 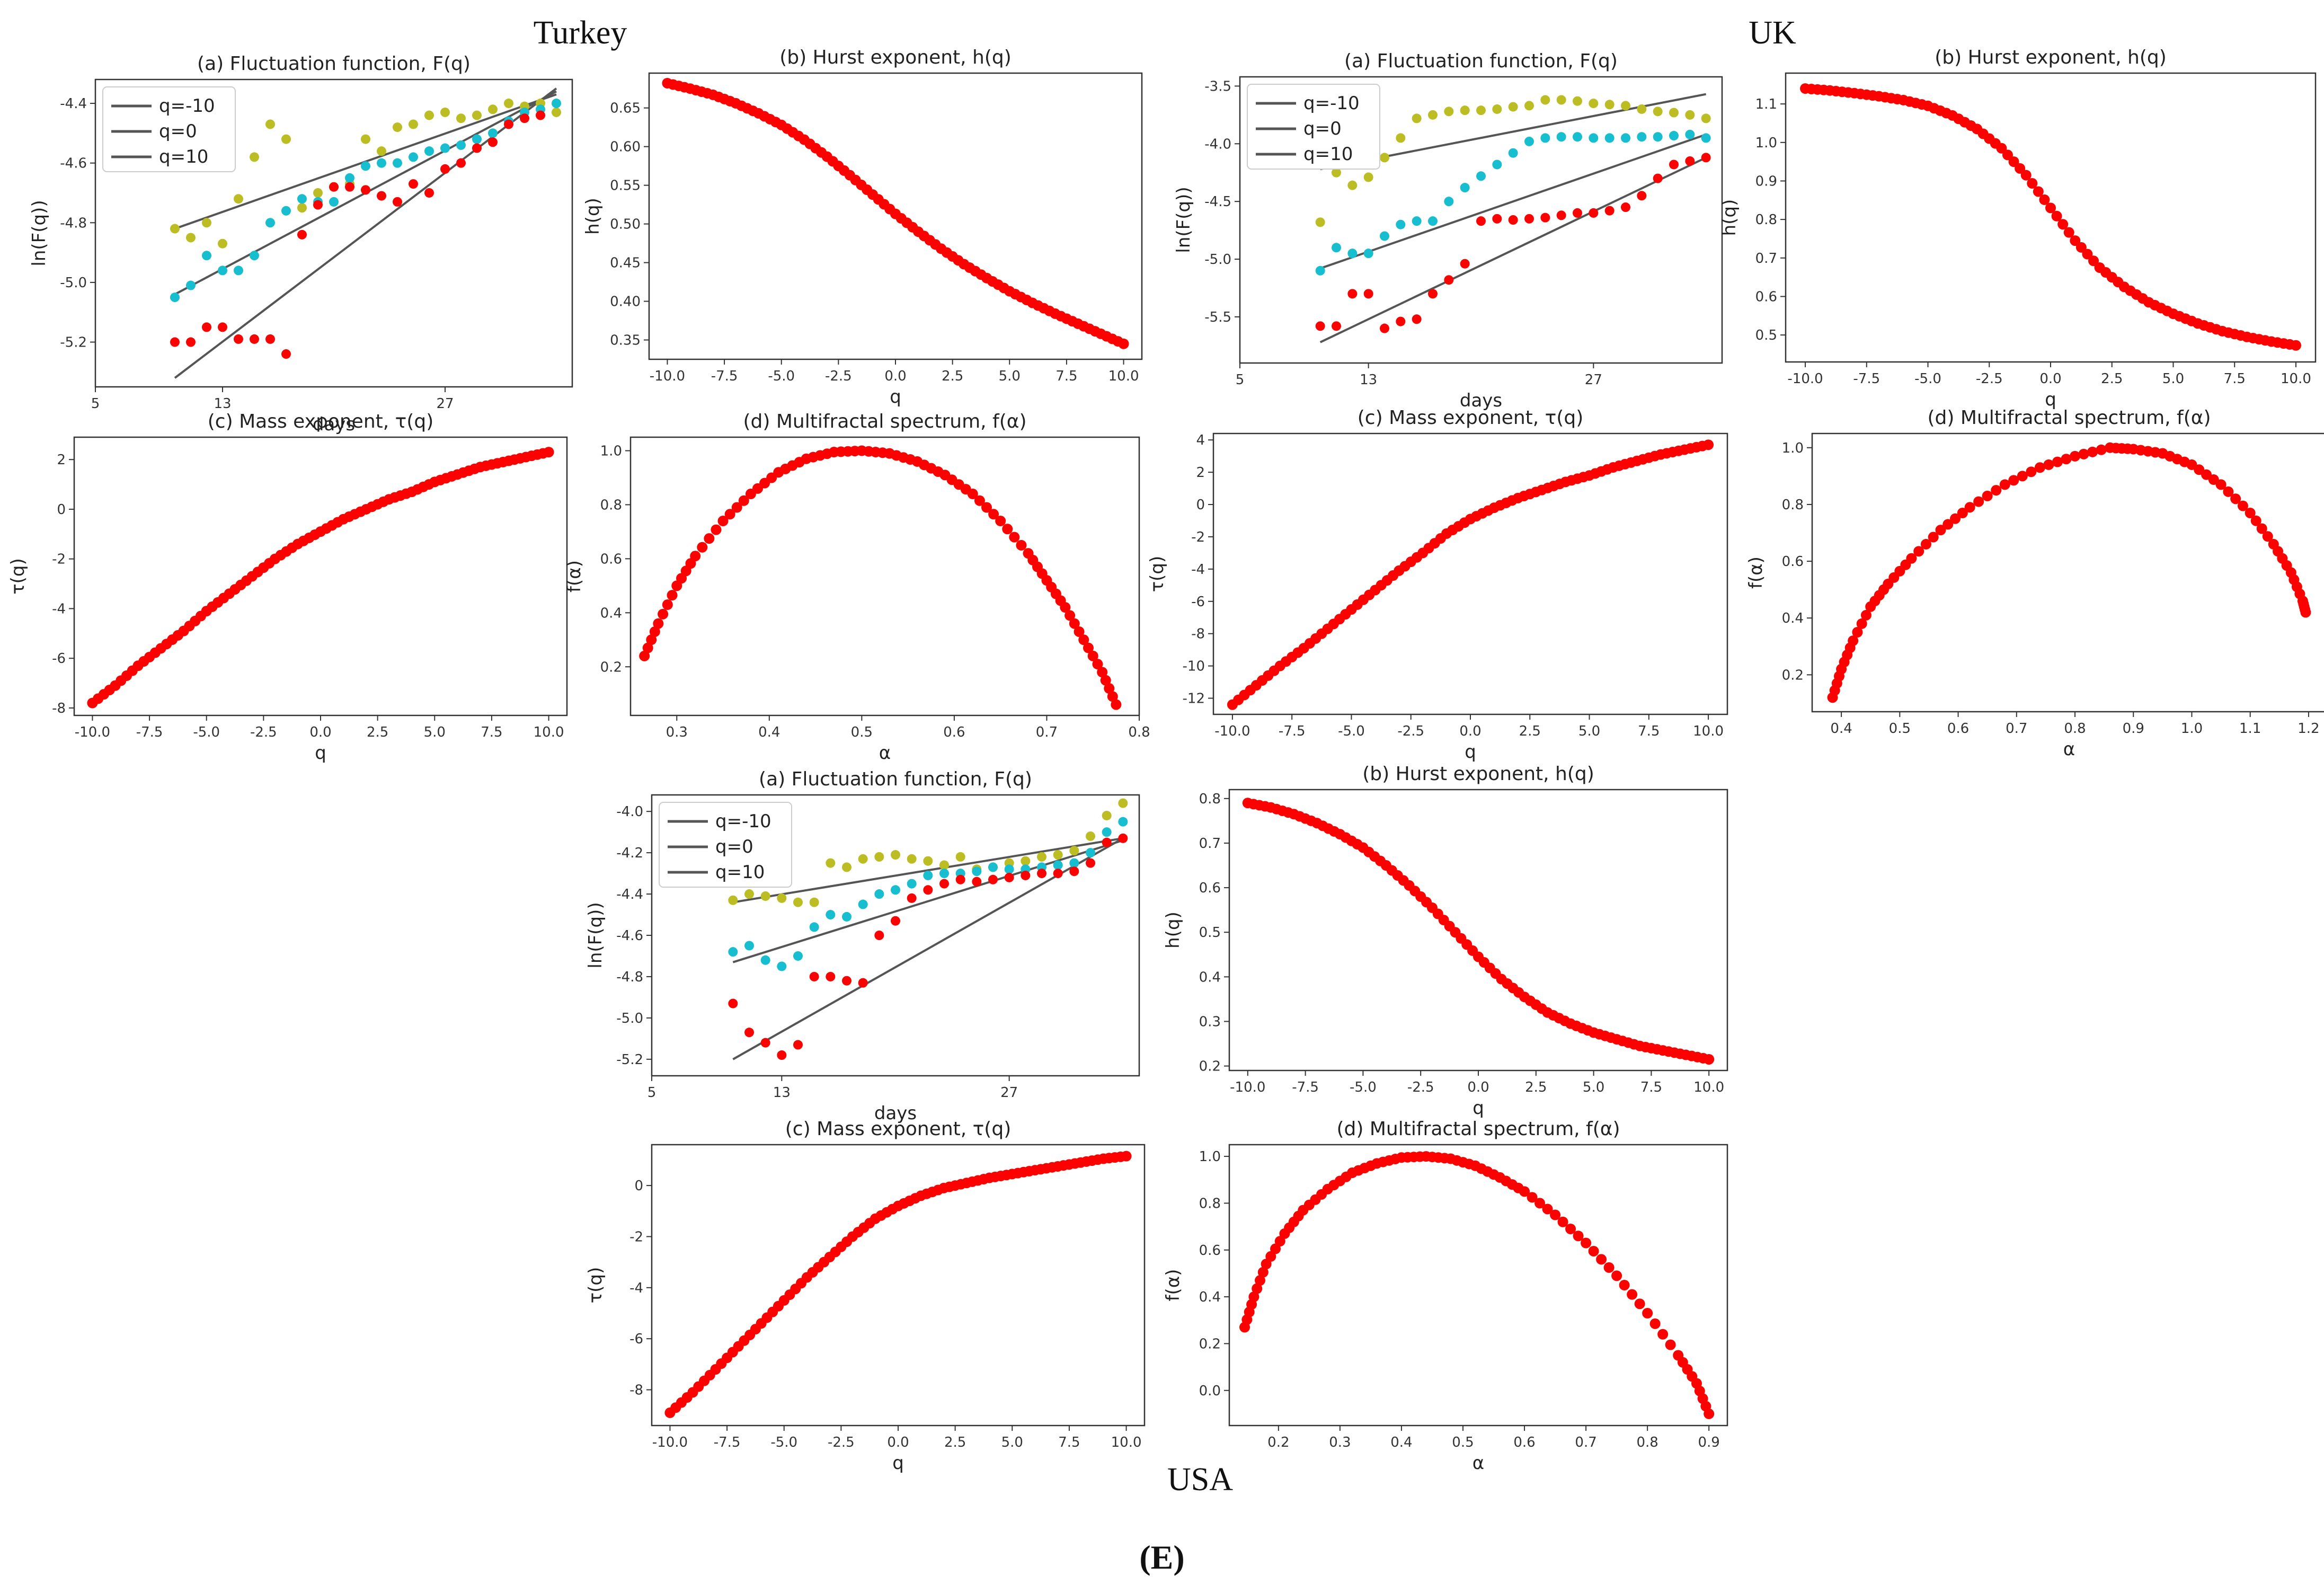 What do you see at coordinates (1766, 259) in the screenshot?
I see `y-tick-label: 0.7` at bounding box center [1766, 259].